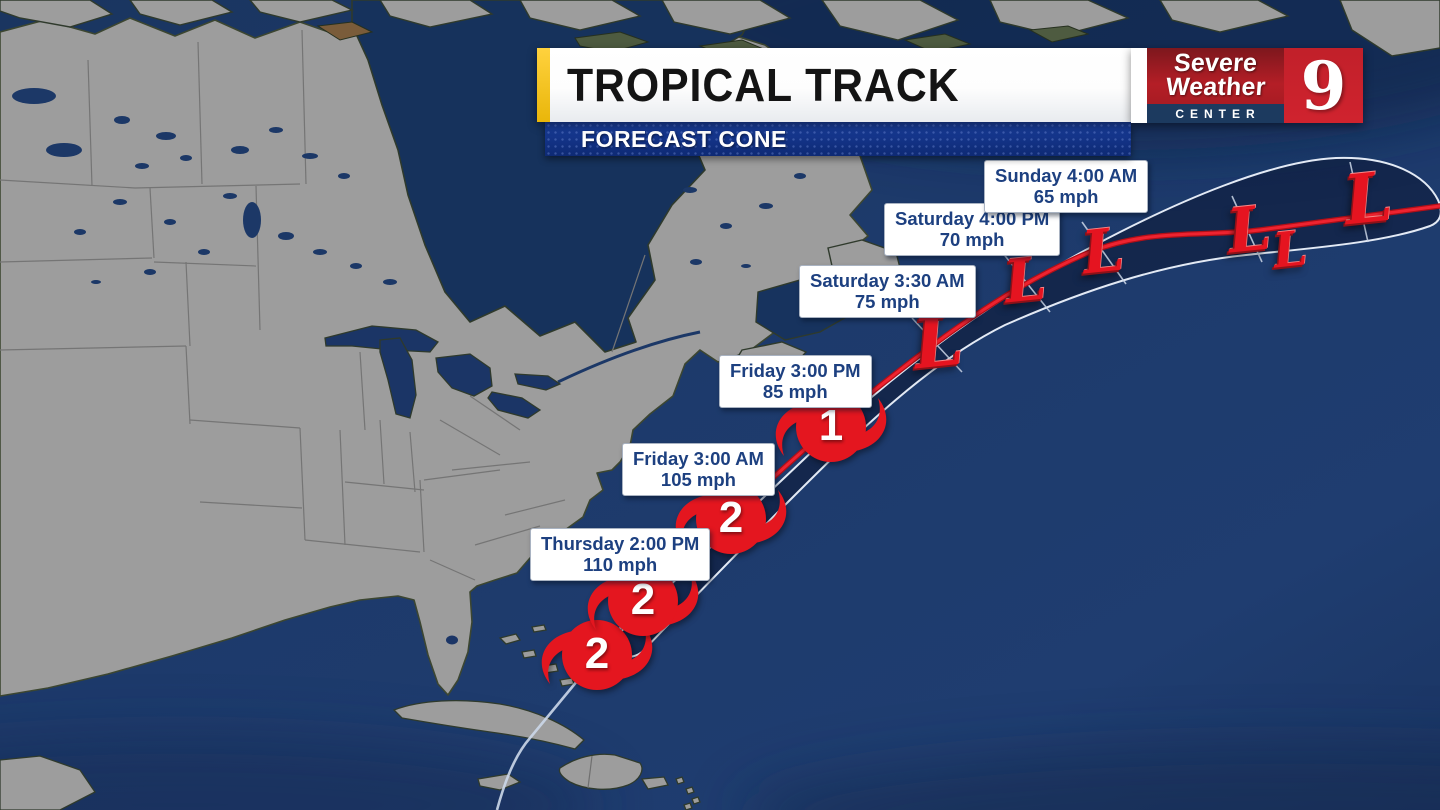  I want to click on channel-9-badge: 9, so click(1323, 85).